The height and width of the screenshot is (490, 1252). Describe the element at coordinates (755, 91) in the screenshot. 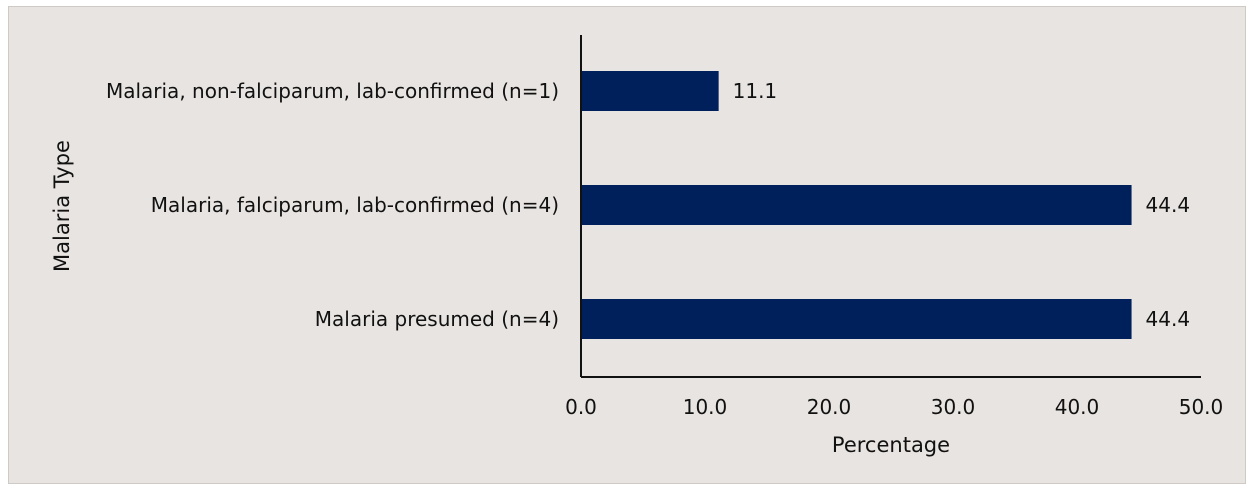

I see `data-label: 11.1` at that location.